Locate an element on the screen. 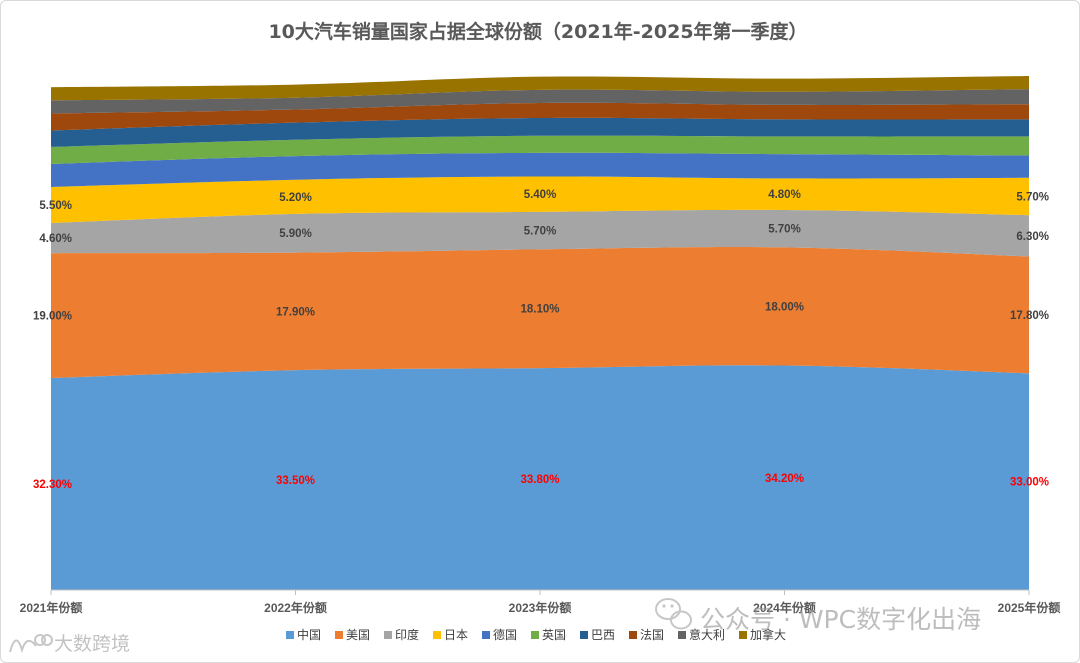 The width and height of the screenshot is (1080, 663). legend-item: 巴西 is located at coordinates (597, 635).